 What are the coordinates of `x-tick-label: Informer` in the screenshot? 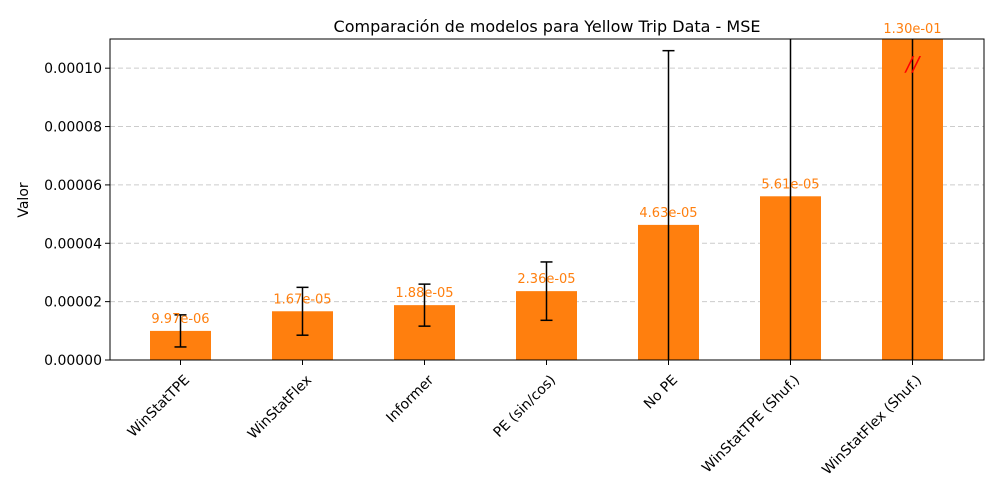 It's located at (410, 399).